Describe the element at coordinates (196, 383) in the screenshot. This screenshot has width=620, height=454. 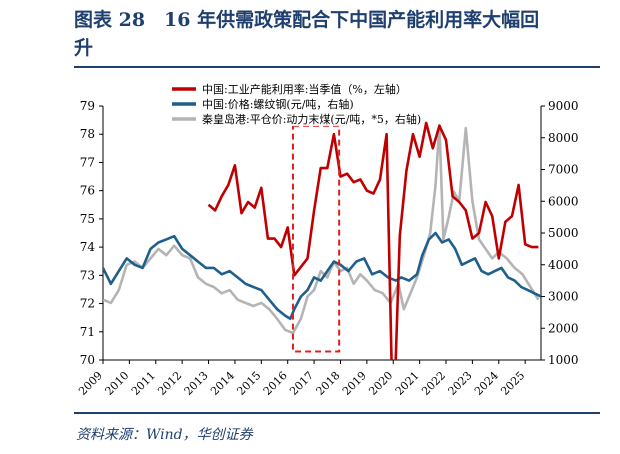
I see `x-tick-label: 2013` at that location.